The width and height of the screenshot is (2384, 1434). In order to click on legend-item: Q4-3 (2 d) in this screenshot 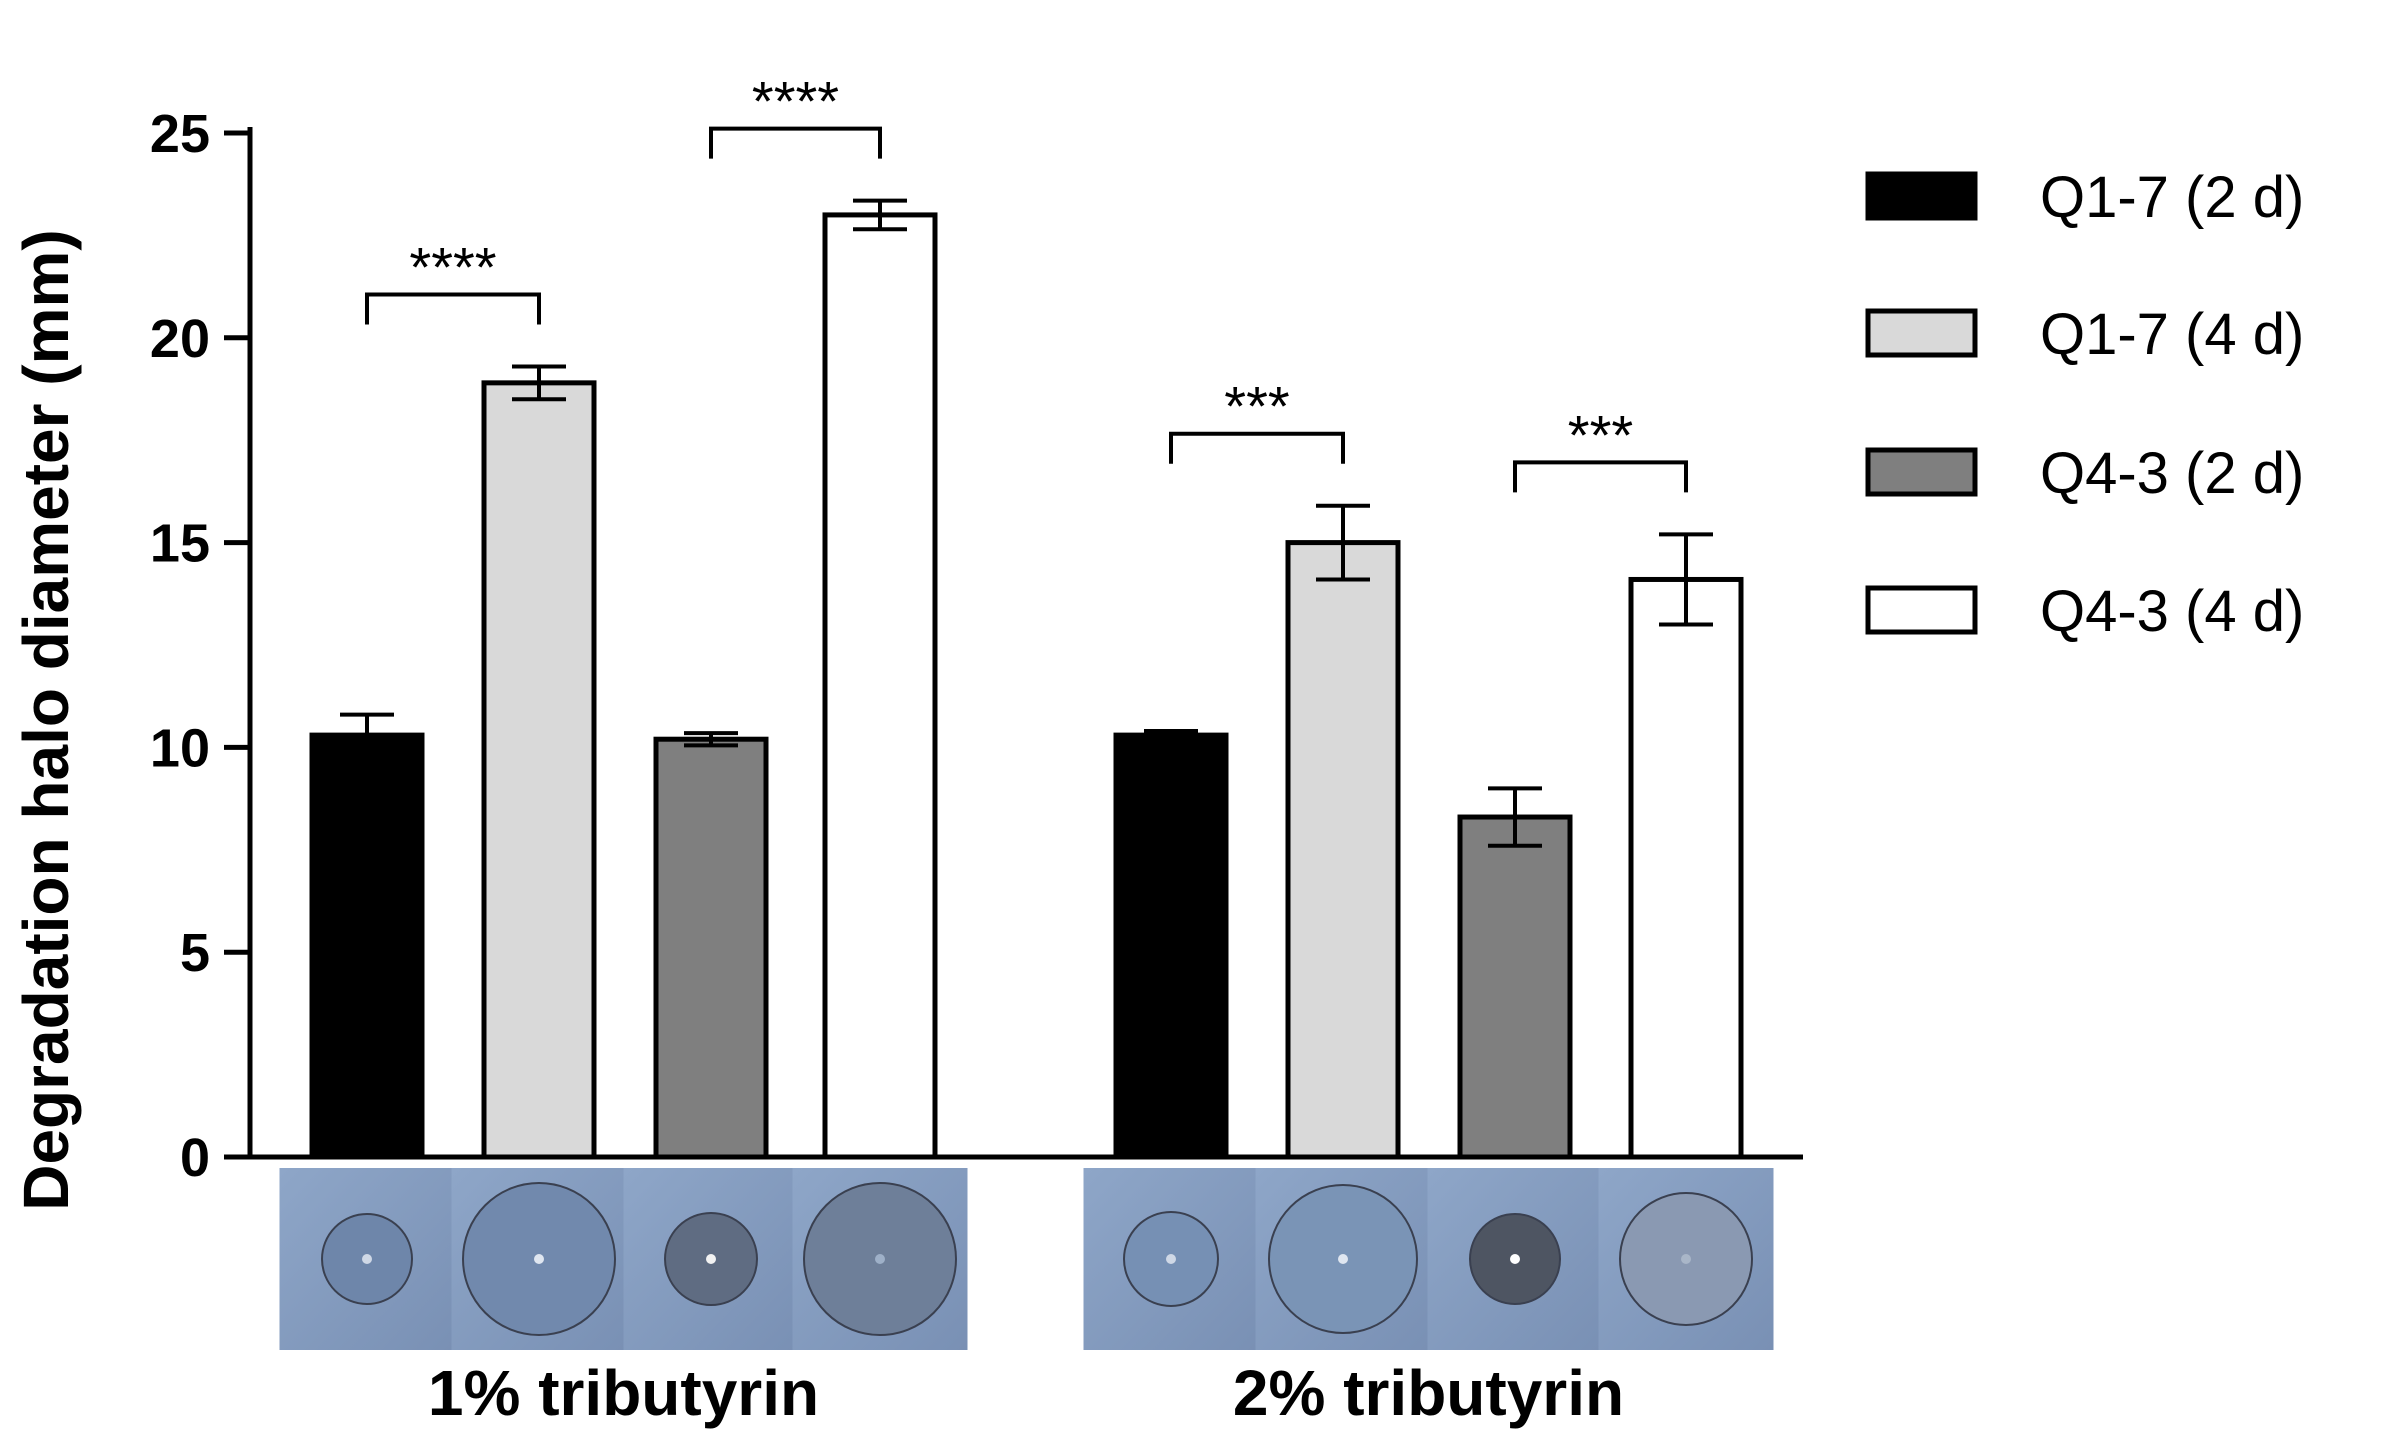, I will do `click(2084, 473)`.